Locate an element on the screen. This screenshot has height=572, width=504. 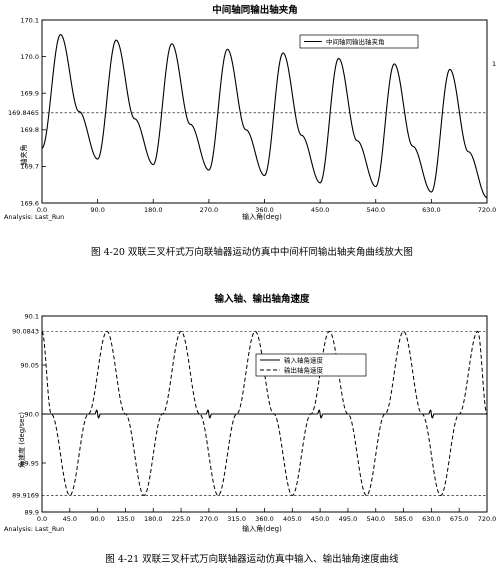
chart-1-y-label: 轴夹角 is located at coordinates (23, 155).